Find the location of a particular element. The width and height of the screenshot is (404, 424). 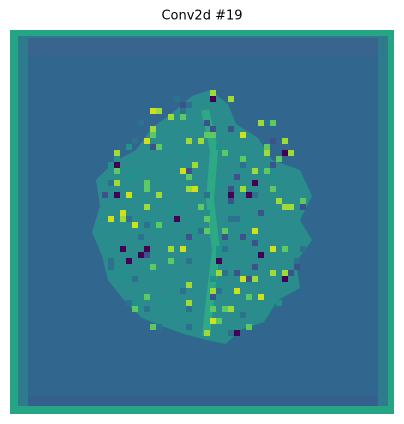

leaf-vein is located at coordinates (211, 223).